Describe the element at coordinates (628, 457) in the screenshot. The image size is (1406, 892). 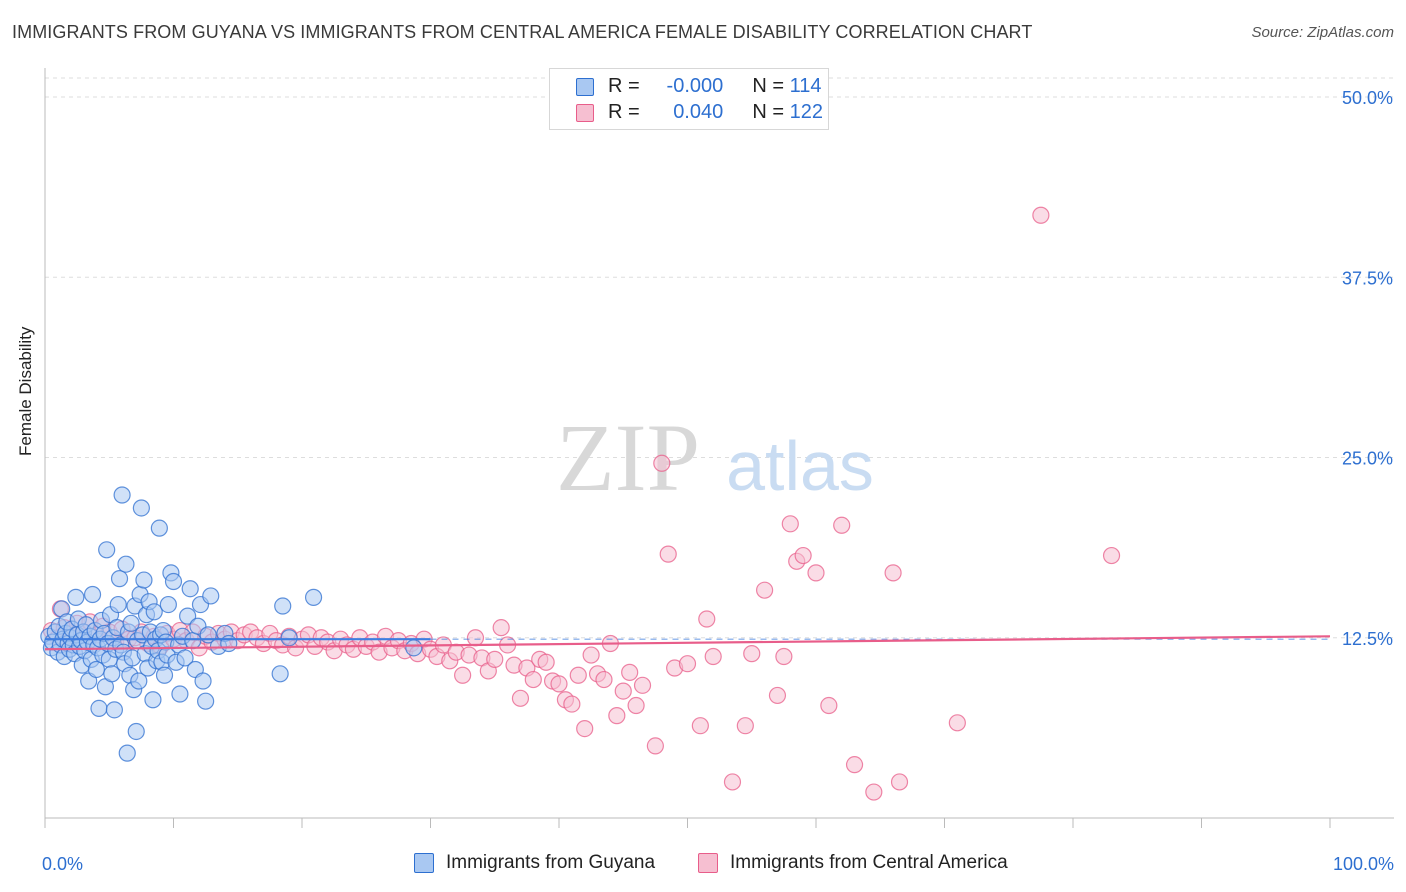
I see `watermark-zip: ZIP` at that location.